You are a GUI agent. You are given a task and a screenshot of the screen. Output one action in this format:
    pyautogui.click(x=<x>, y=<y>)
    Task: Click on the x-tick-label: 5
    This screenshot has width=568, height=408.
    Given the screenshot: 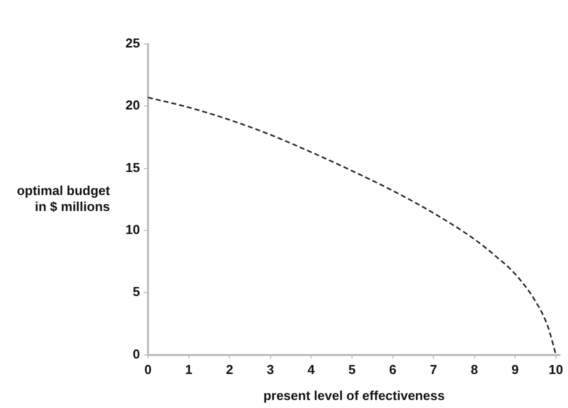 What is the action you would take?
    pyautogui.click(x=352, y=370)
    